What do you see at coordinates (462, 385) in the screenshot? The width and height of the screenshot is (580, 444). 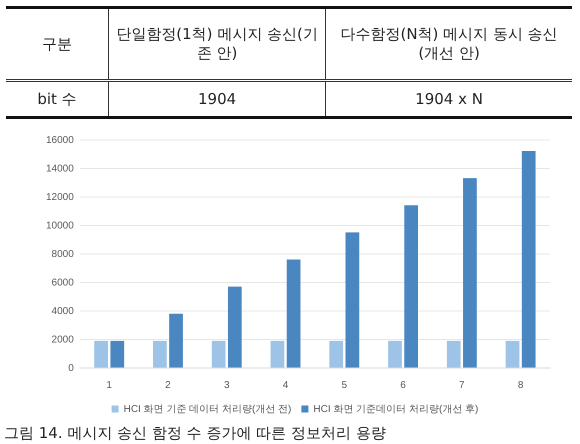 I see `x-tick-label: 7` at bounding box center [462, 385].